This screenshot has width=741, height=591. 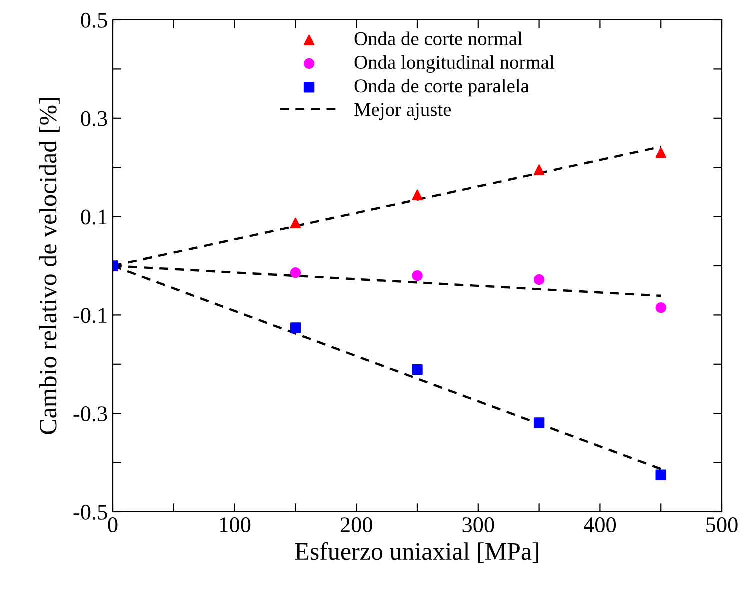 I want to click on x-tick-label: 0, so click(x=113, y=525).